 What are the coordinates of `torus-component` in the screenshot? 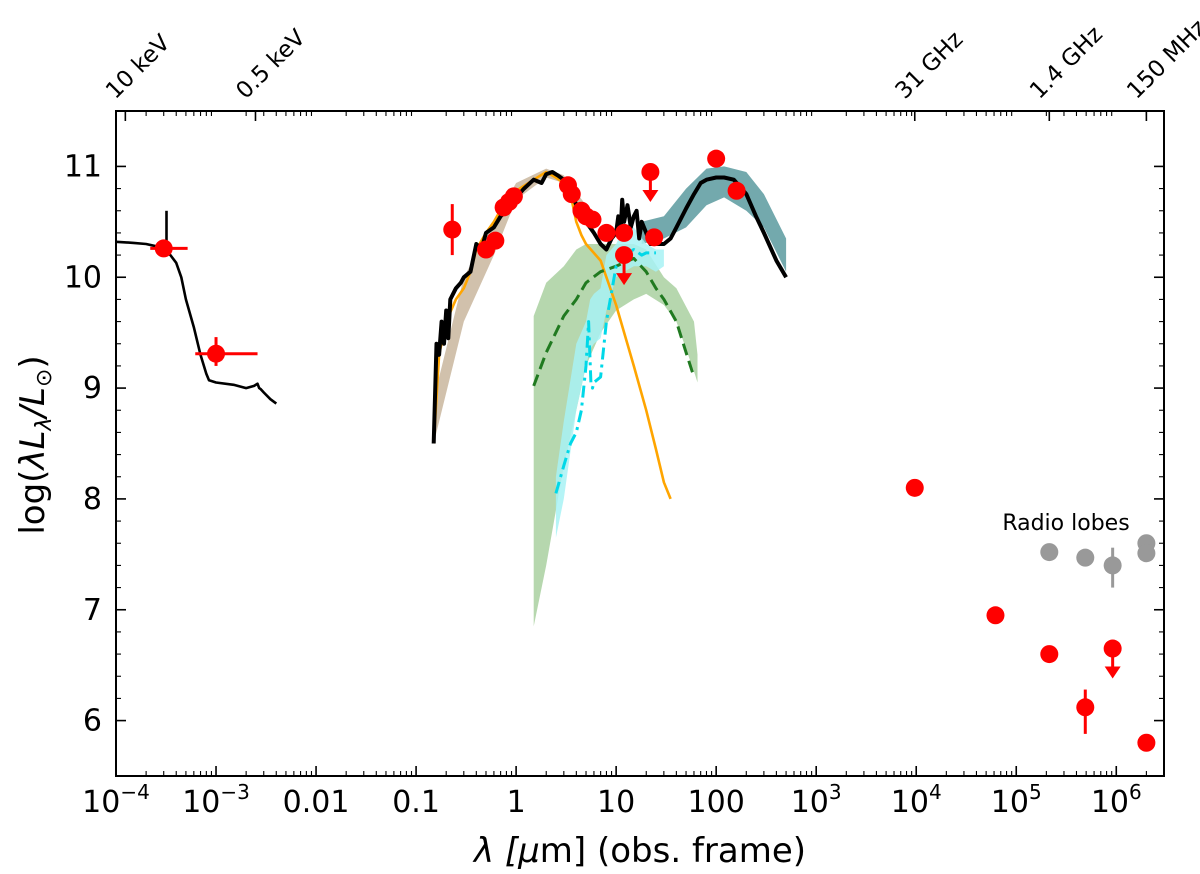 It's located at (614, 321).